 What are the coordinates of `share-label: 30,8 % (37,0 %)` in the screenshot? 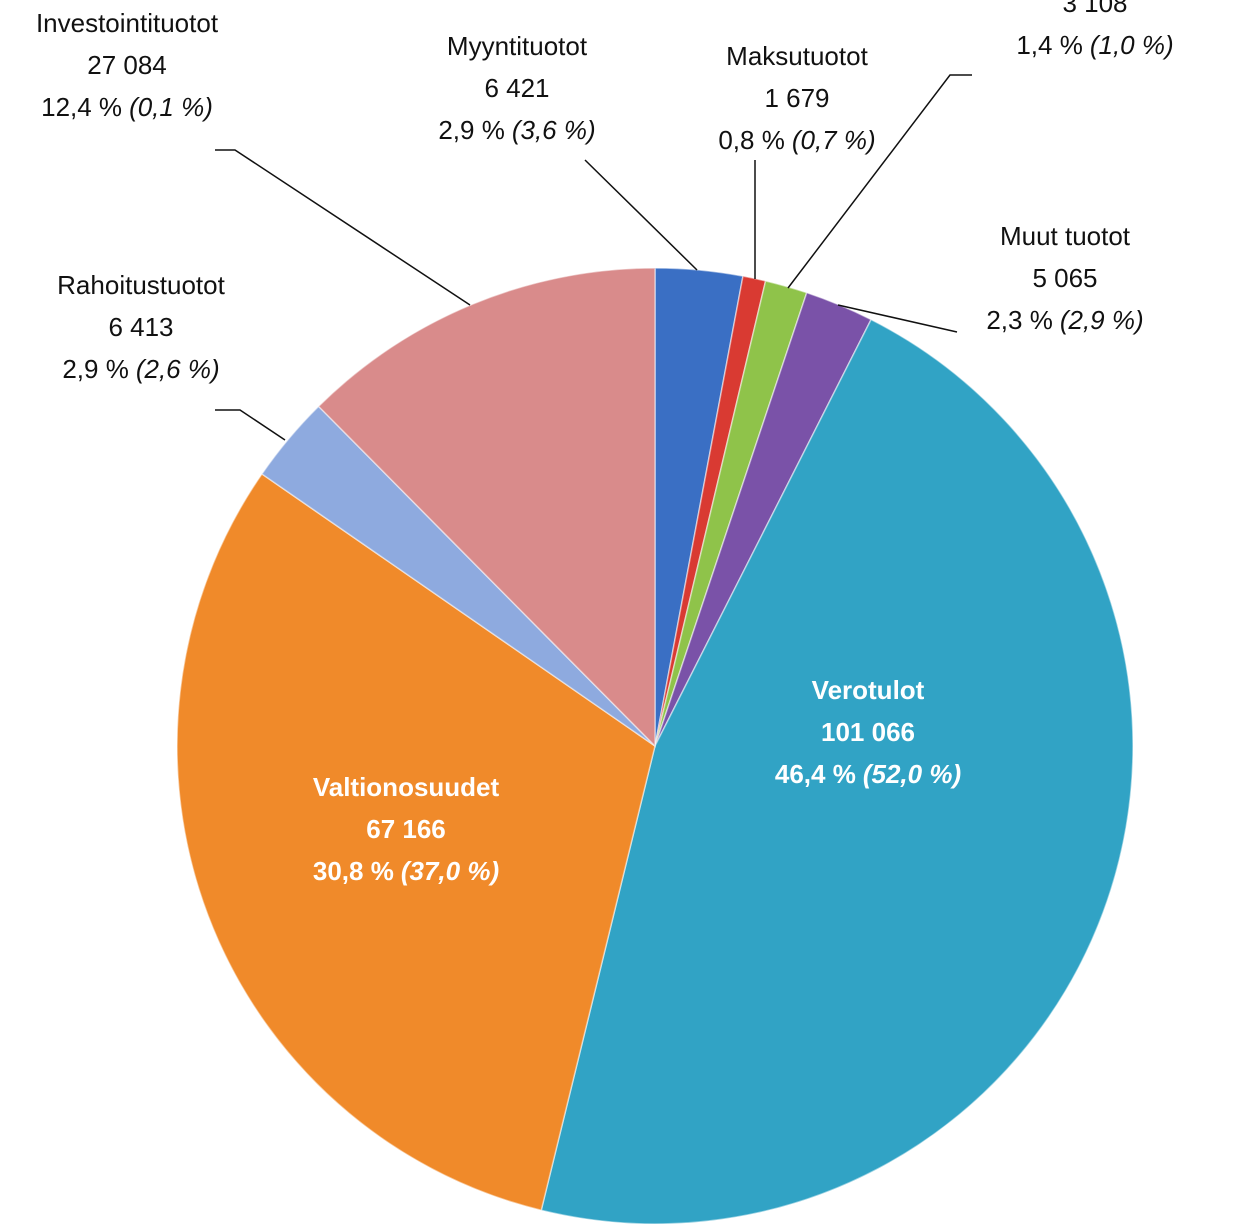 It's located at (406, 871).